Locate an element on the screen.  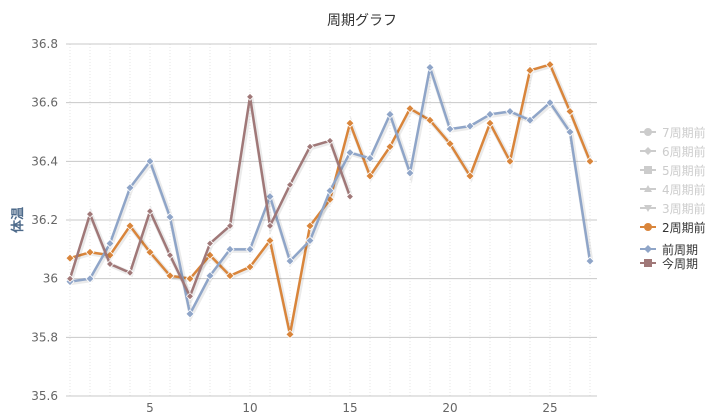
legend-label: 5周期前 is located at coordinates (684, 170).